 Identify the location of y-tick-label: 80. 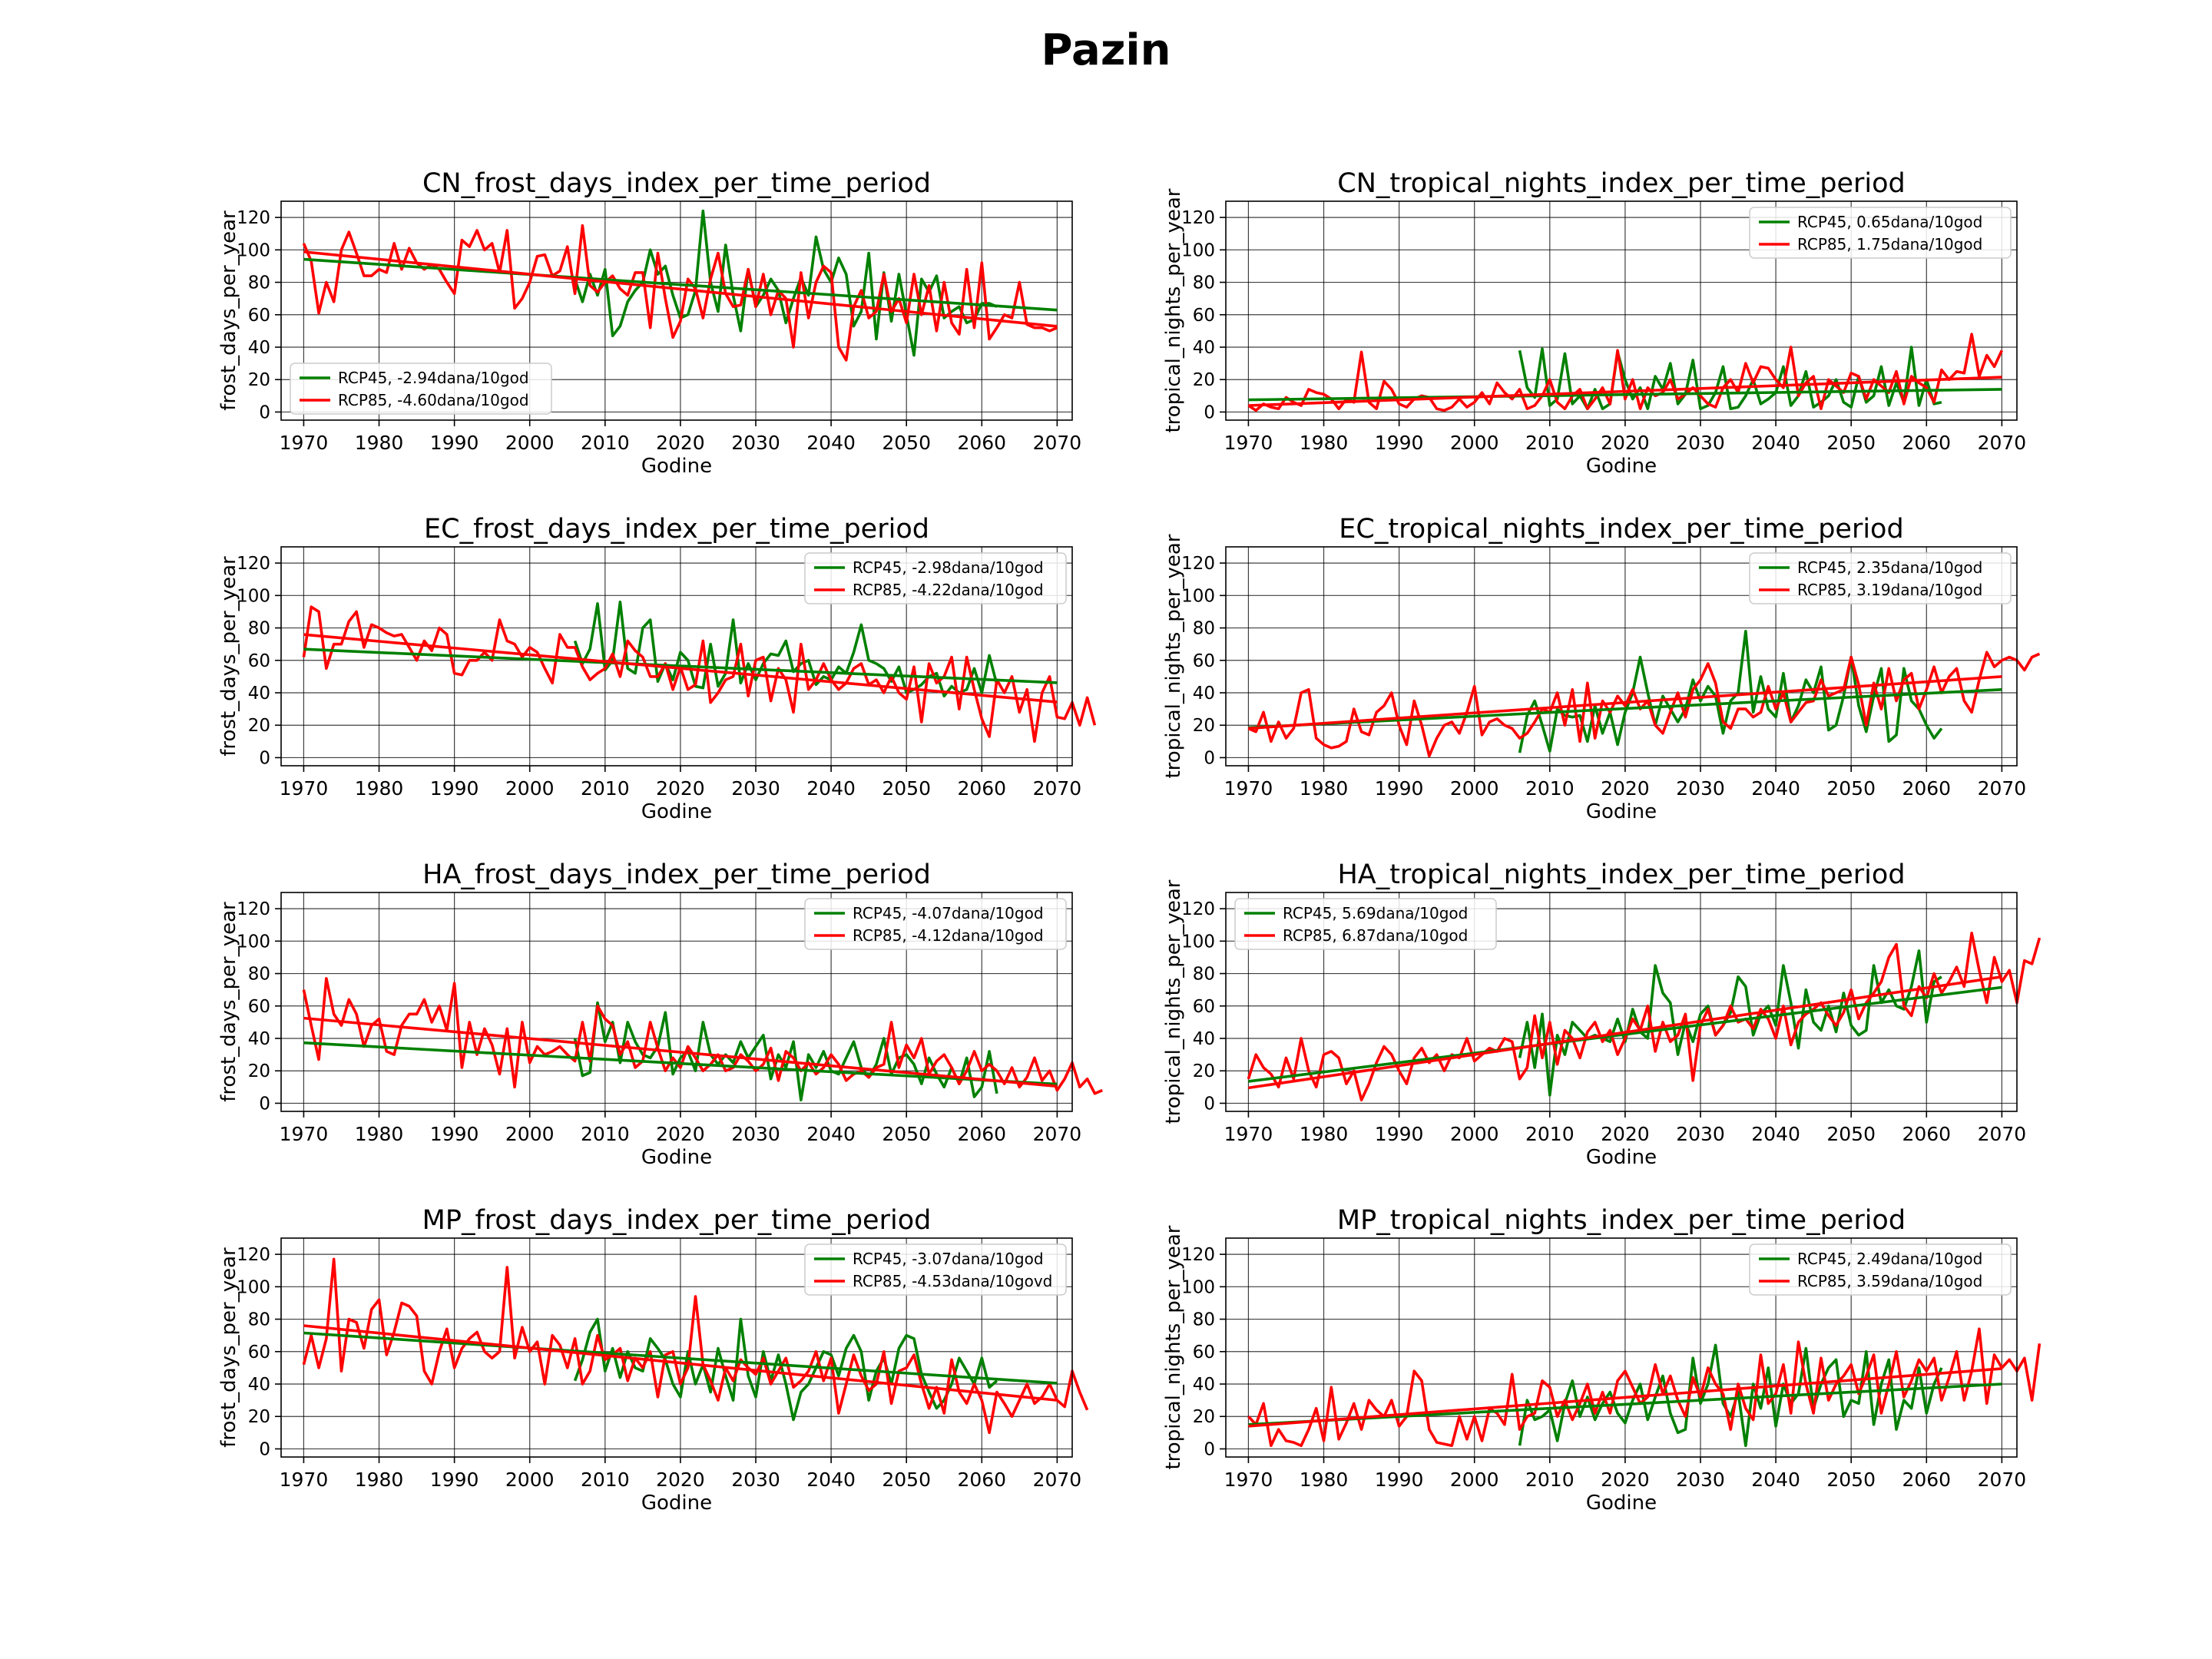
(259, 975).